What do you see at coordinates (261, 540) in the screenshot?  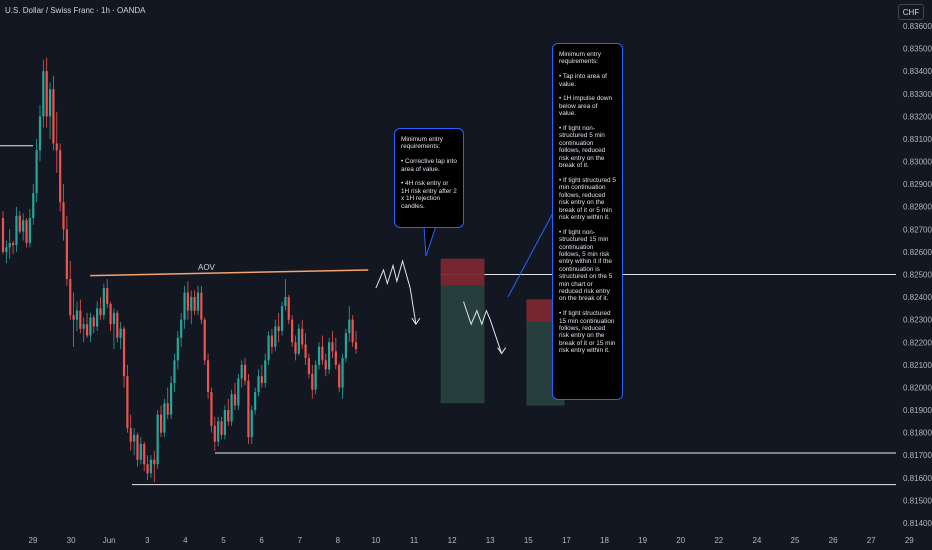 I see `x-tick-label: 6` at bounding box center [261, 540].